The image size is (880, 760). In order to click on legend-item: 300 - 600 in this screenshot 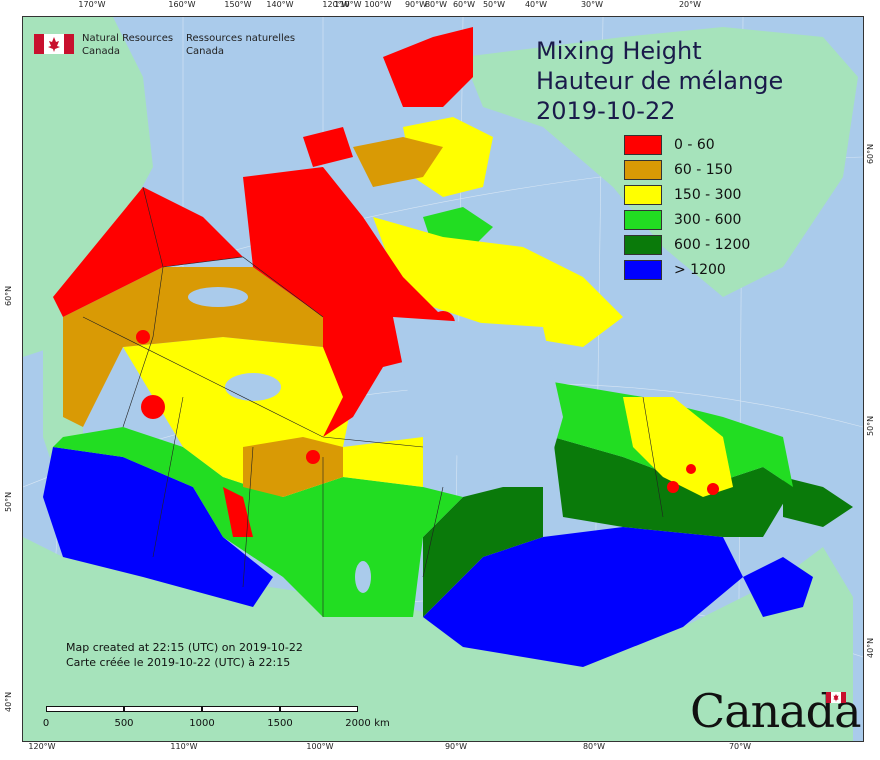, I will do `click(687, 219)`.